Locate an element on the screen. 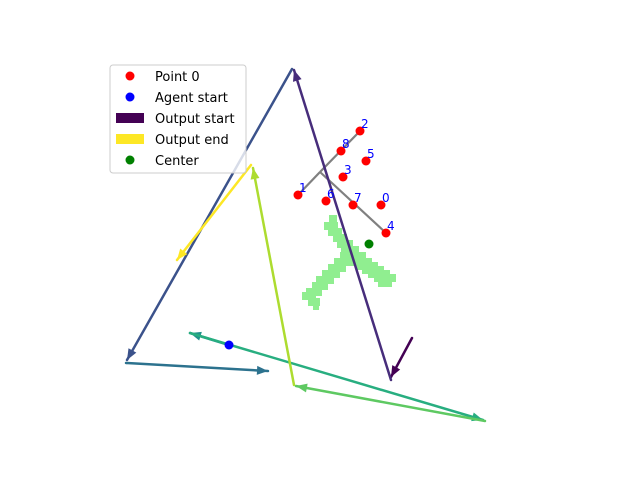  special-markers is located at coordinates (299, 294).